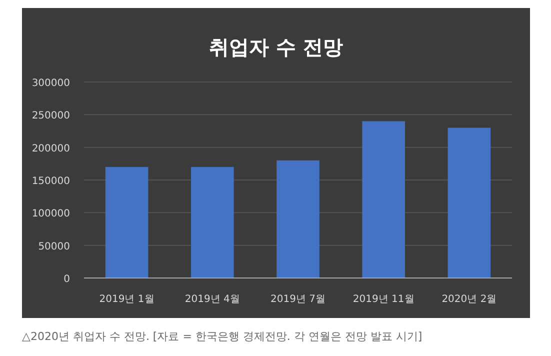 This screenshot has width=551, height=356. What do you see at coordinates (222, 336) in the screenshot?
I see `text: △2020년 취업자 수 전망. [자료 = 한국은행 경제전망. 각 연월은 전망 발표 시기]` at bounding box center [222, 336].